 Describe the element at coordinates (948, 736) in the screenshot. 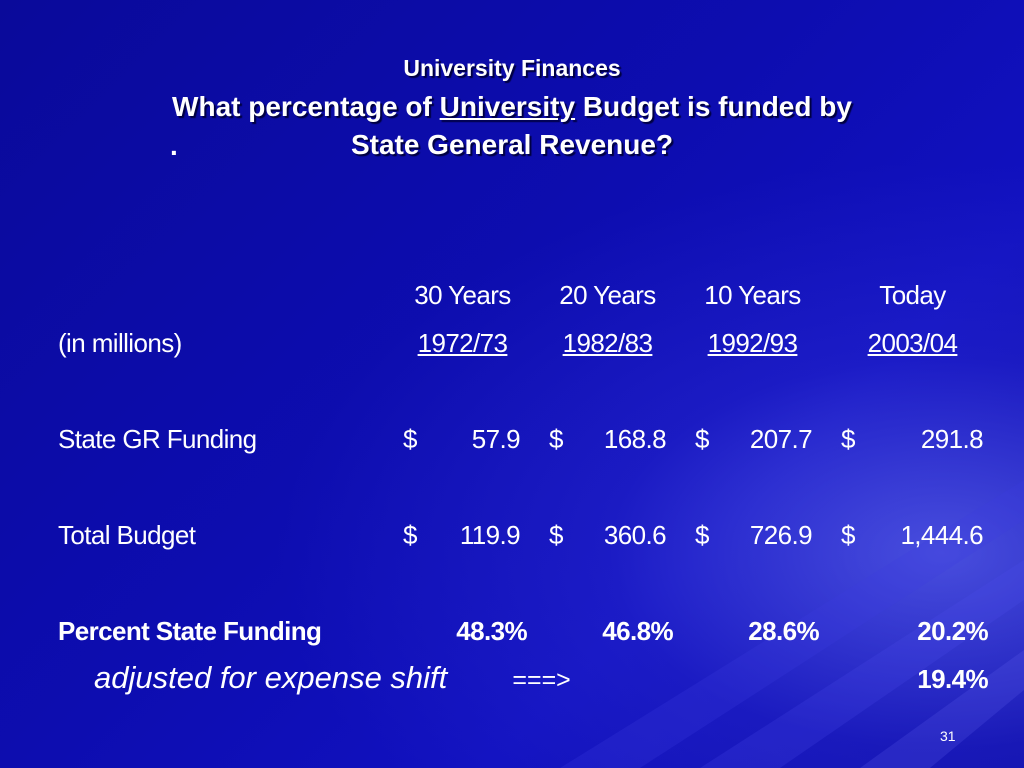

I see `page-number: 31` at that location.